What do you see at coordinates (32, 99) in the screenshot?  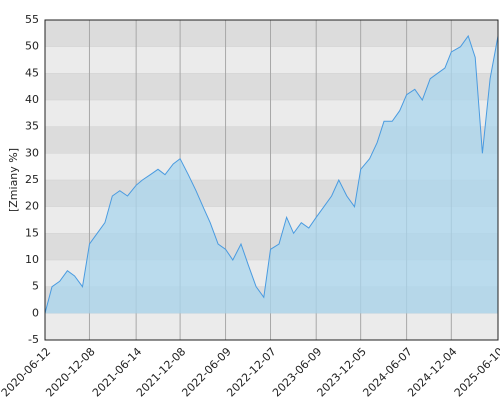 I see `y-tick-label: 40` at bounding box center [32, 99].